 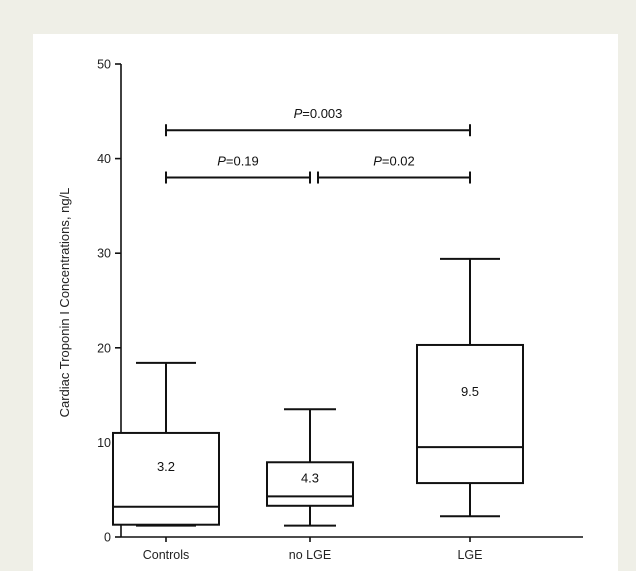 I want to click on x-tick-label: LGE, so click(x=469, y=555).